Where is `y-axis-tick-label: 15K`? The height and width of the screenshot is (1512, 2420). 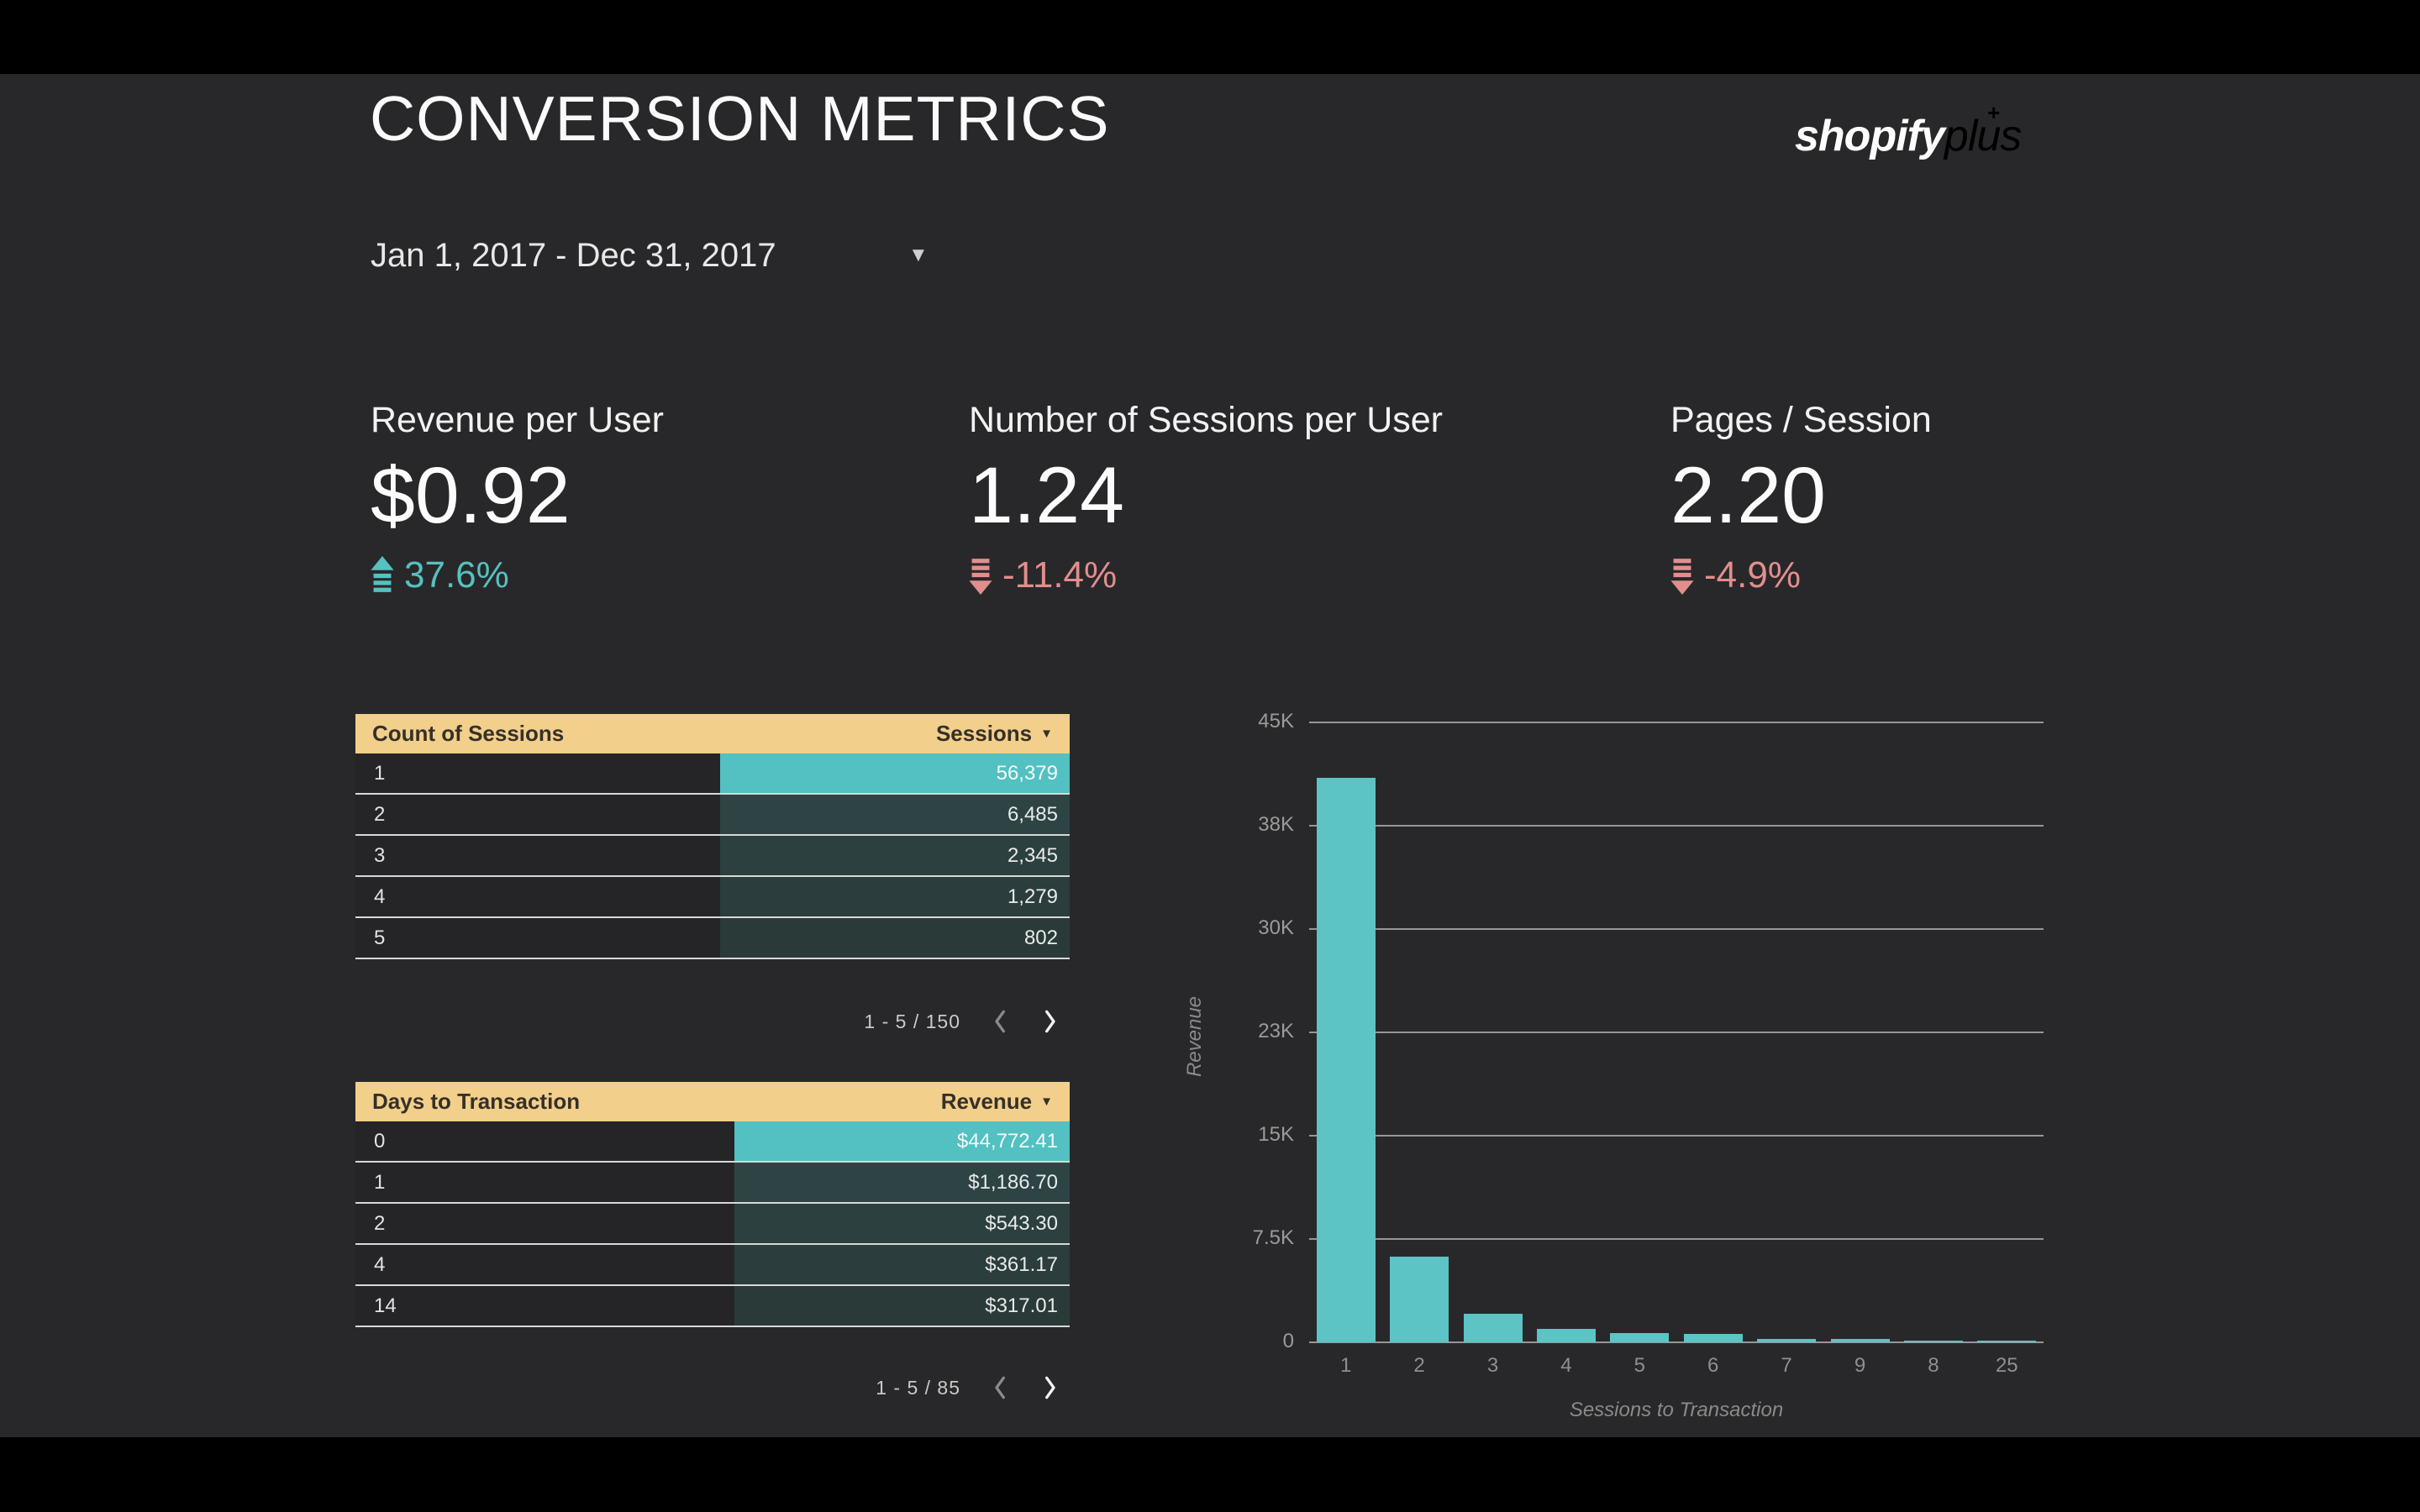 y-axis-tick-label: 15K is located at coordinates (1276, 1134).